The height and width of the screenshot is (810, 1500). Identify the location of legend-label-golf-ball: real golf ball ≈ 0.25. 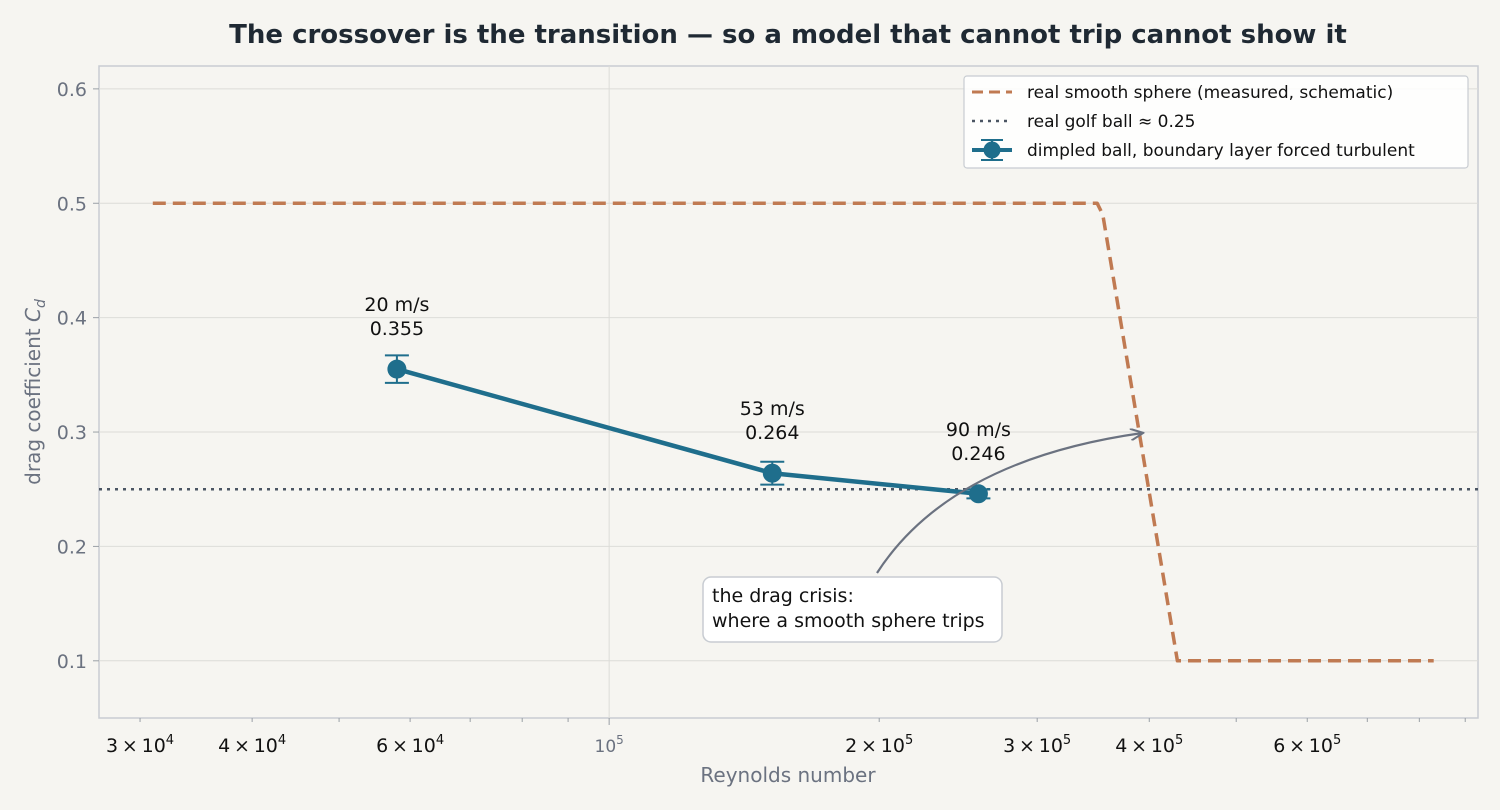
(1111, 122).